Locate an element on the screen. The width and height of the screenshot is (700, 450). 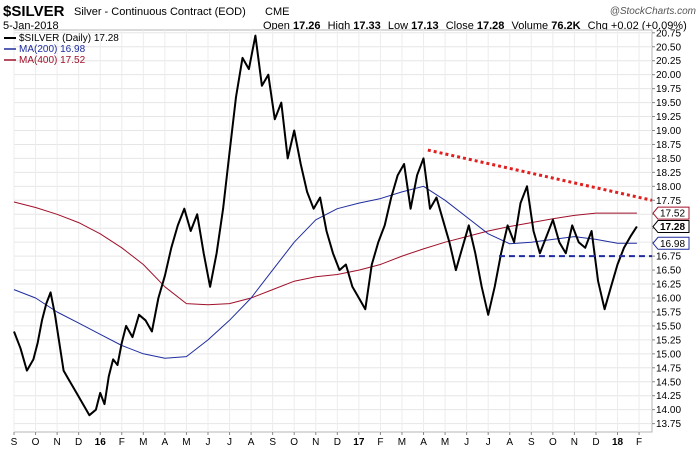
y-tick-label: 20.25 is located at coordinates (668, 61).